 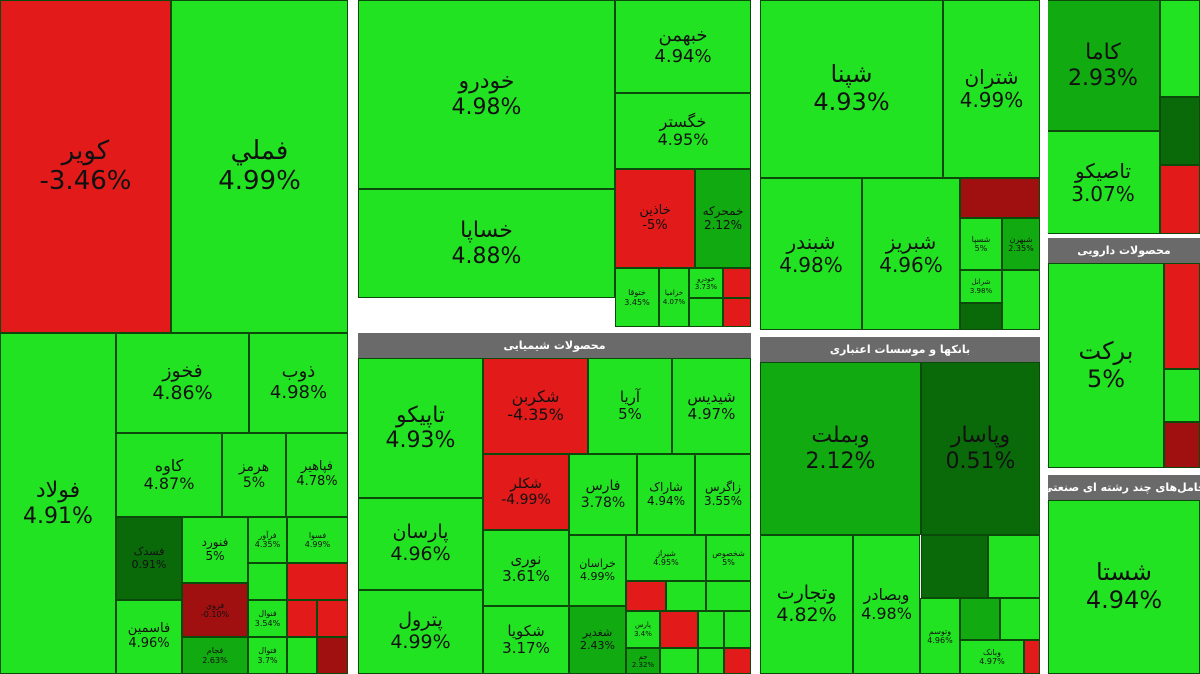 I want to click on treemap-tile: برکت 5%, so click(x=1106, y=365).